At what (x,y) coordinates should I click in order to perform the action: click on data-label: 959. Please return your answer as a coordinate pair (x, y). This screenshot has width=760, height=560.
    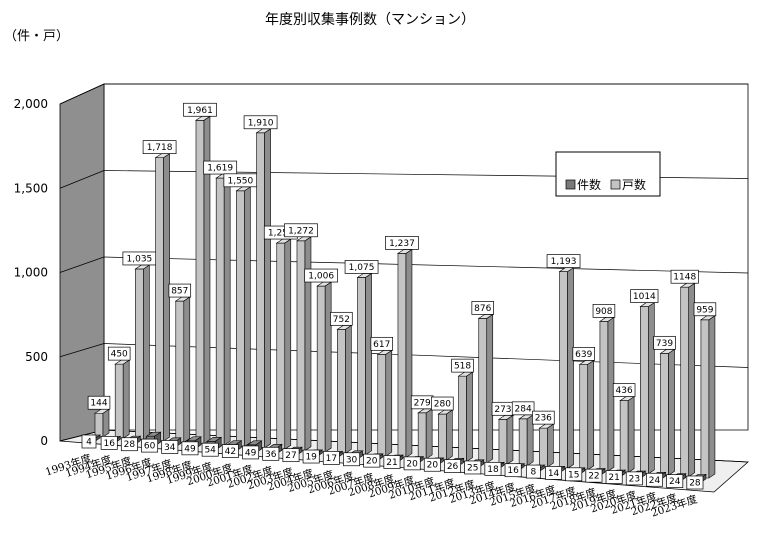
    Looking at the image, I should click on (705, 309).